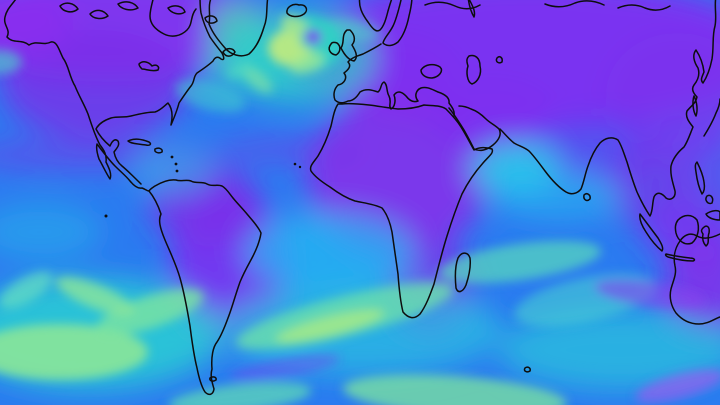  I want to click on coastline-baltic, so click(397, 23).